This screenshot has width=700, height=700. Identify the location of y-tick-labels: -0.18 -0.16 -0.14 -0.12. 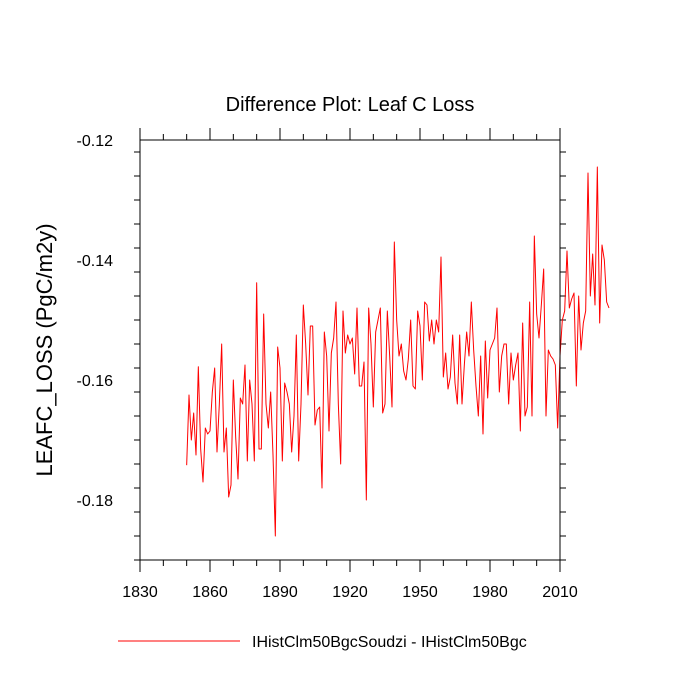
(95, 321).